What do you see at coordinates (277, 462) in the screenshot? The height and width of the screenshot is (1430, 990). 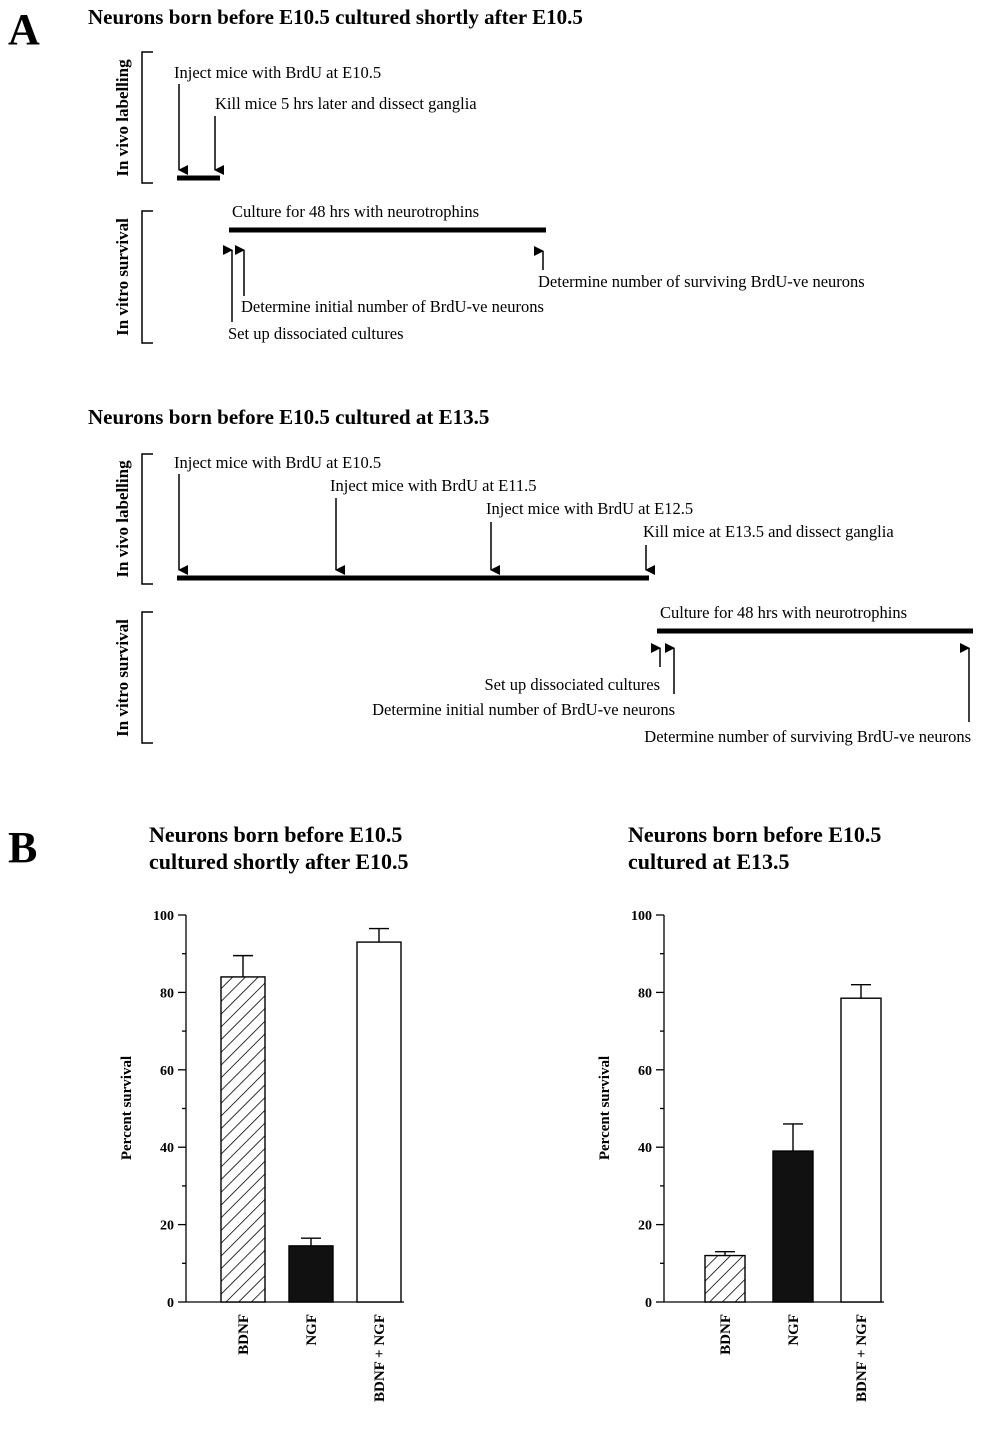 I see `inject1-label-2: Inject mice with BrdU at E10.5` at bounding box center [277, 462].